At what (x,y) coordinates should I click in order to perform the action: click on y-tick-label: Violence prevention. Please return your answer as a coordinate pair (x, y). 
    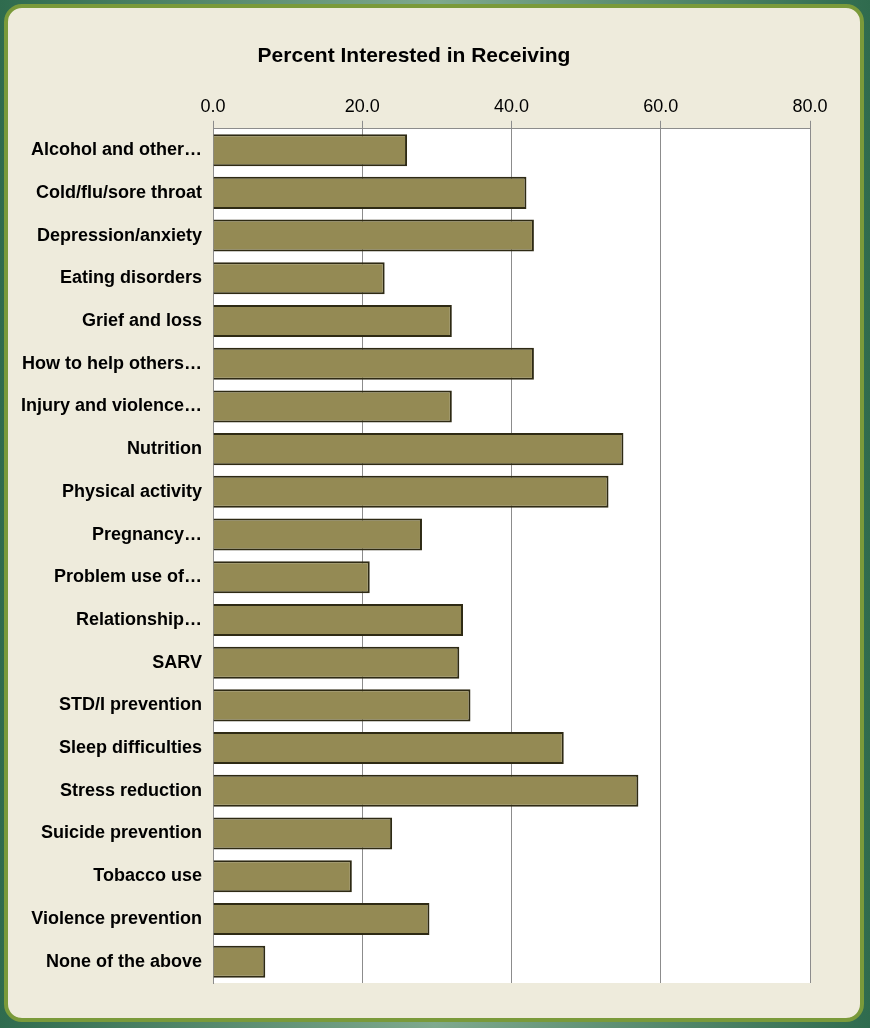
    Looking at the image, I should click on (117, 917).